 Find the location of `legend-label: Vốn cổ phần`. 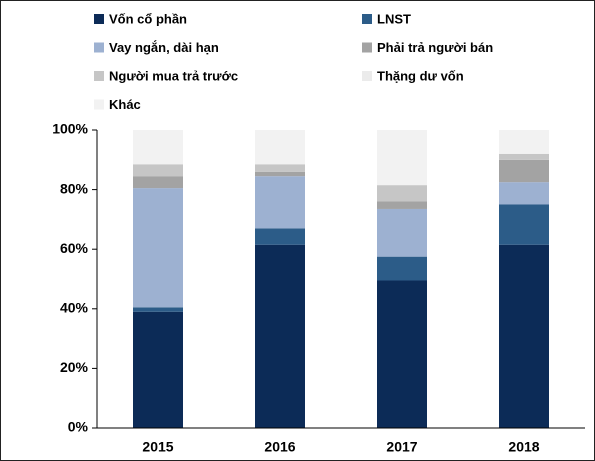

legend-label: Vốn cổ phần is located at coordinates (148, 18).